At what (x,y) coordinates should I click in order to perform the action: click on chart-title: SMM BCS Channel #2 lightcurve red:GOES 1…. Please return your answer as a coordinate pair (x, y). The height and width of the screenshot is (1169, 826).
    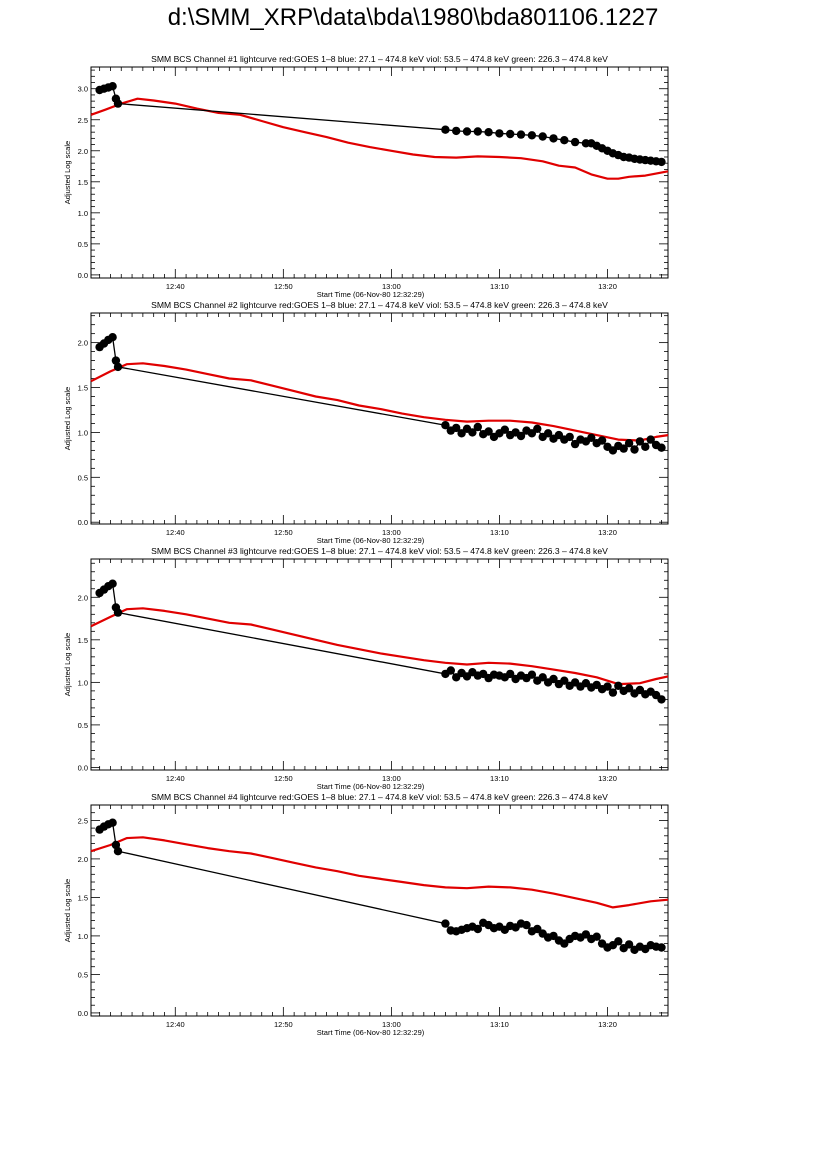
    Looking at the image, I should click on (379, 305).